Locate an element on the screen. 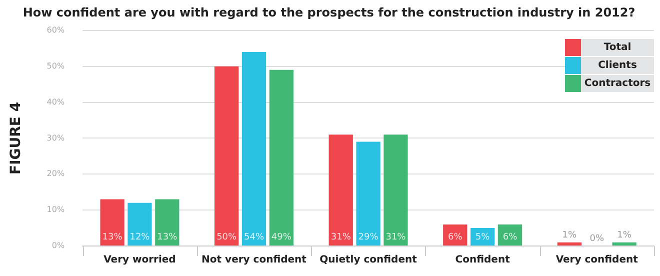  x-tick-label: Confident is located at coordinates (482, 260).